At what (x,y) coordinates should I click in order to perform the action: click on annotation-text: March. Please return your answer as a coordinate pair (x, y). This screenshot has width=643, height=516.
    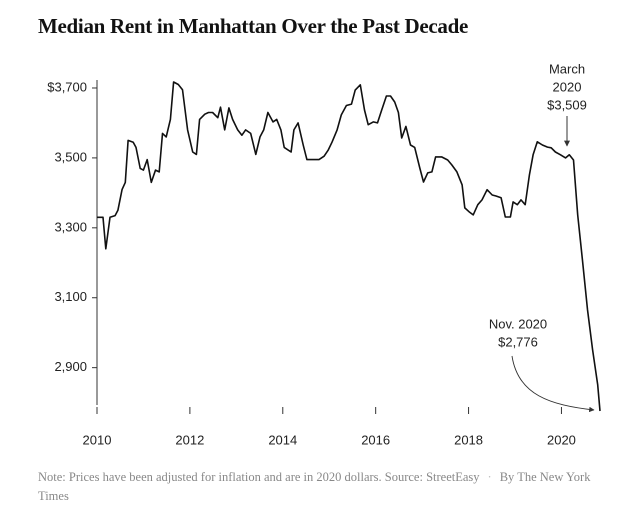
    Looking at the image, I should click on (567, 68).